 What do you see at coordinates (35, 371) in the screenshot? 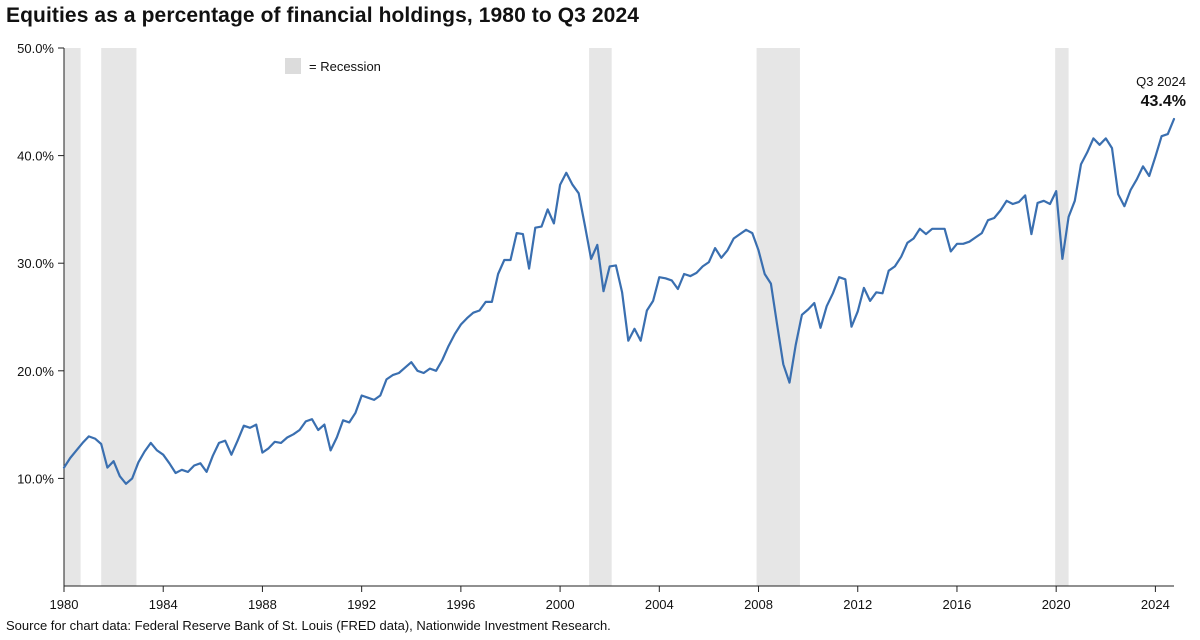
I see `y-tick-label: 20.0%` at bounding box center [35, 371].